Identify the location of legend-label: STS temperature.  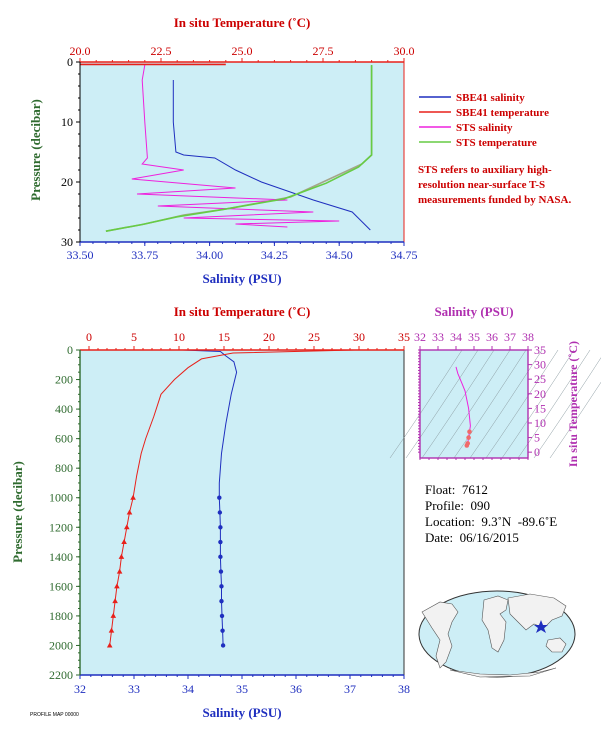
(496, 143).